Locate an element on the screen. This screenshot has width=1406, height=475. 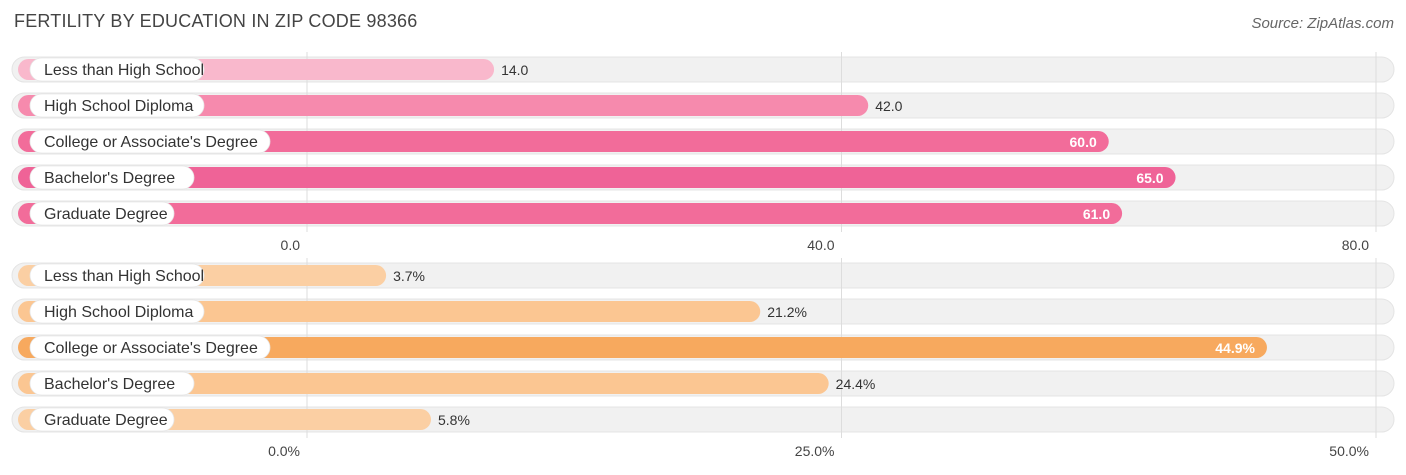
source-note: Source: ZipAtlas.com is located at coordinates (1322, 23).